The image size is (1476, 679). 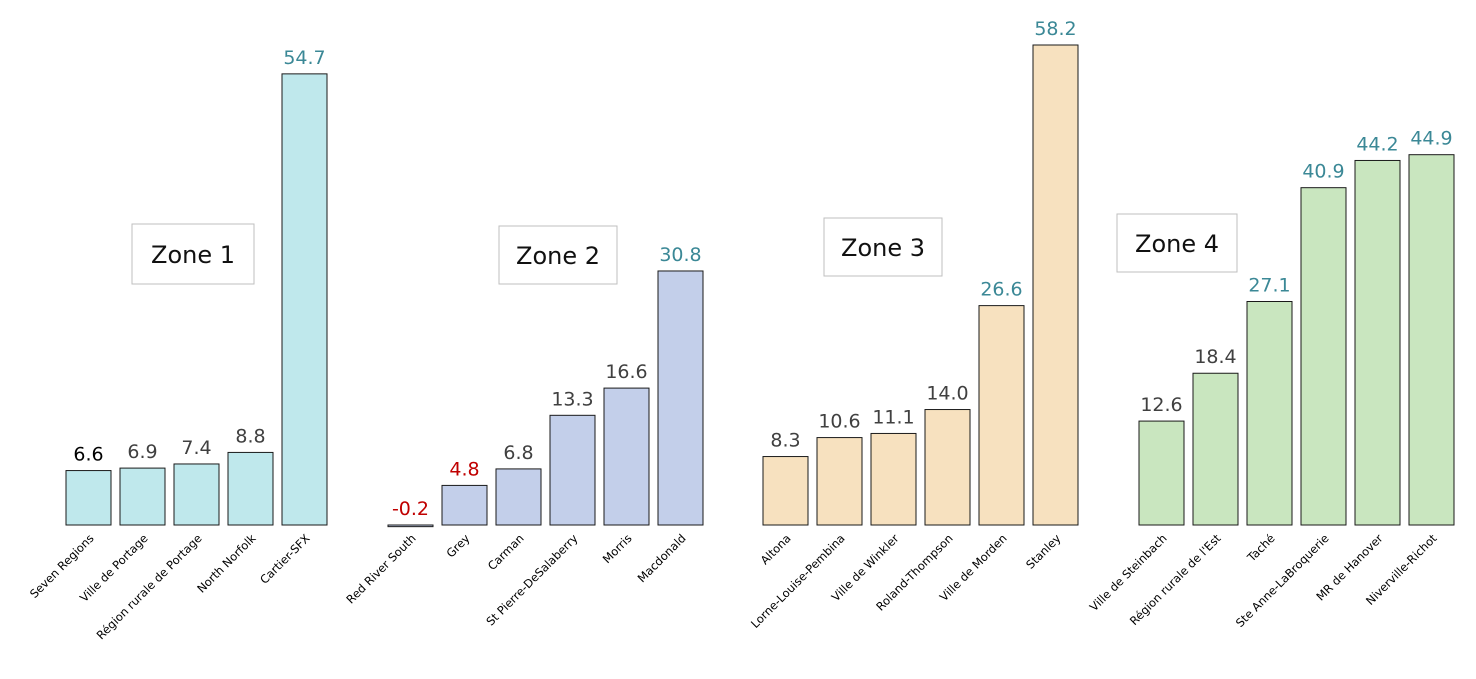 I want to click on bar-seven-regions, so click(x=88, y=498).